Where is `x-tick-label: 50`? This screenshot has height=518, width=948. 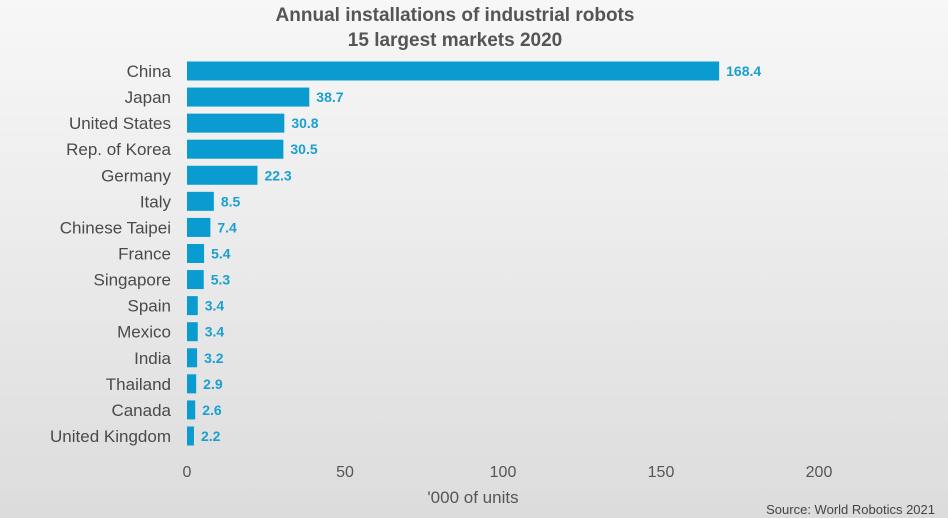
x-tick-label: 50 is located at coordinates (345, 472).